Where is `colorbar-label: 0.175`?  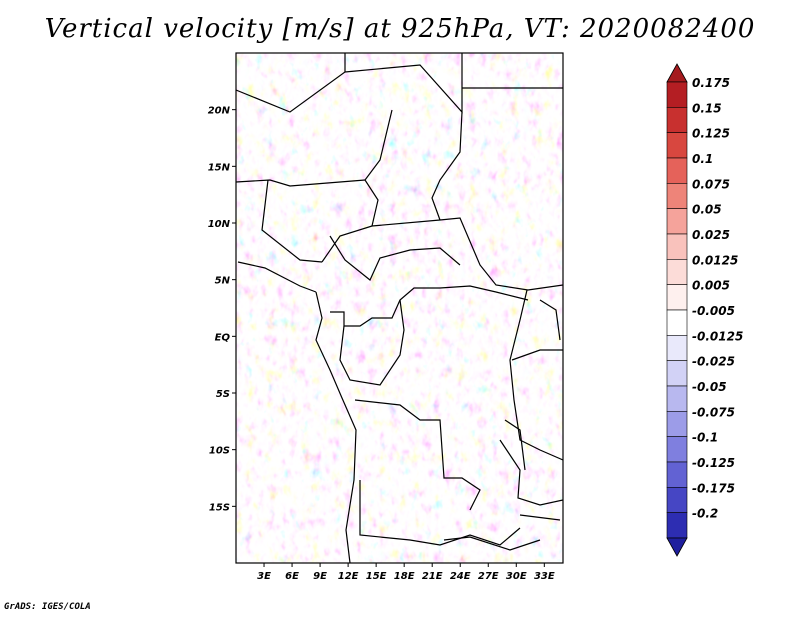 colorbar-label: 0.175 is located at coordinates (711, 83).